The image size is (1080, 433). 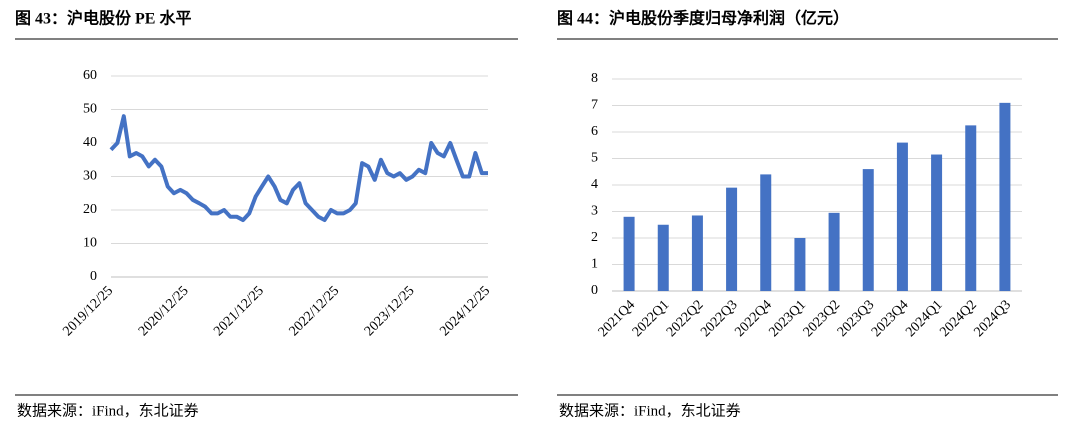 I want to click on y-tick-label: 1, so click(x=594, y=264).